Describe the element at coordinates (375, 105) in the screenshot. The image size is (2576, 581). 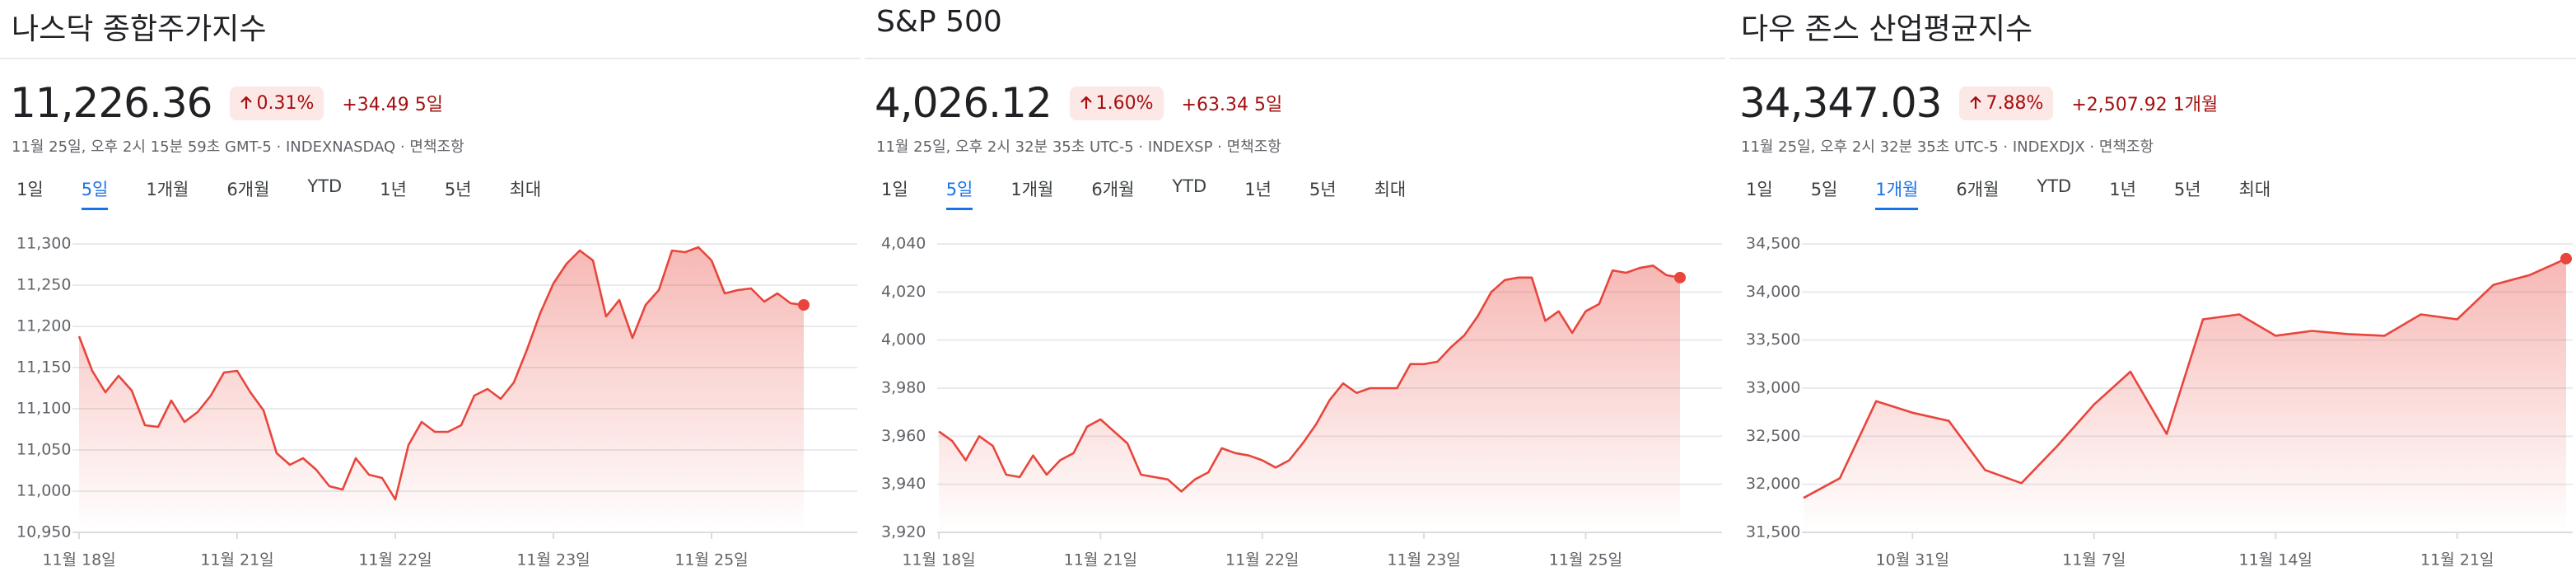
I see `change-abs: +34.49` at that location.